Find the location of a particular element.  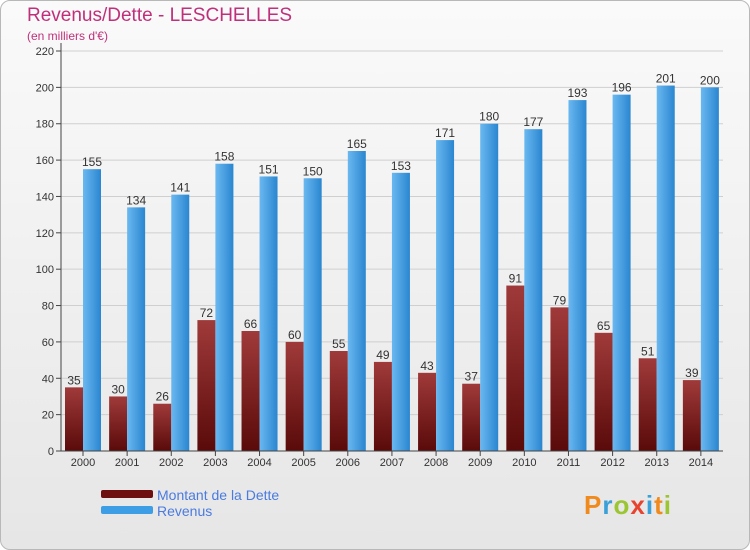

data-label-dette: 39 is located at coordinates (692, 373).